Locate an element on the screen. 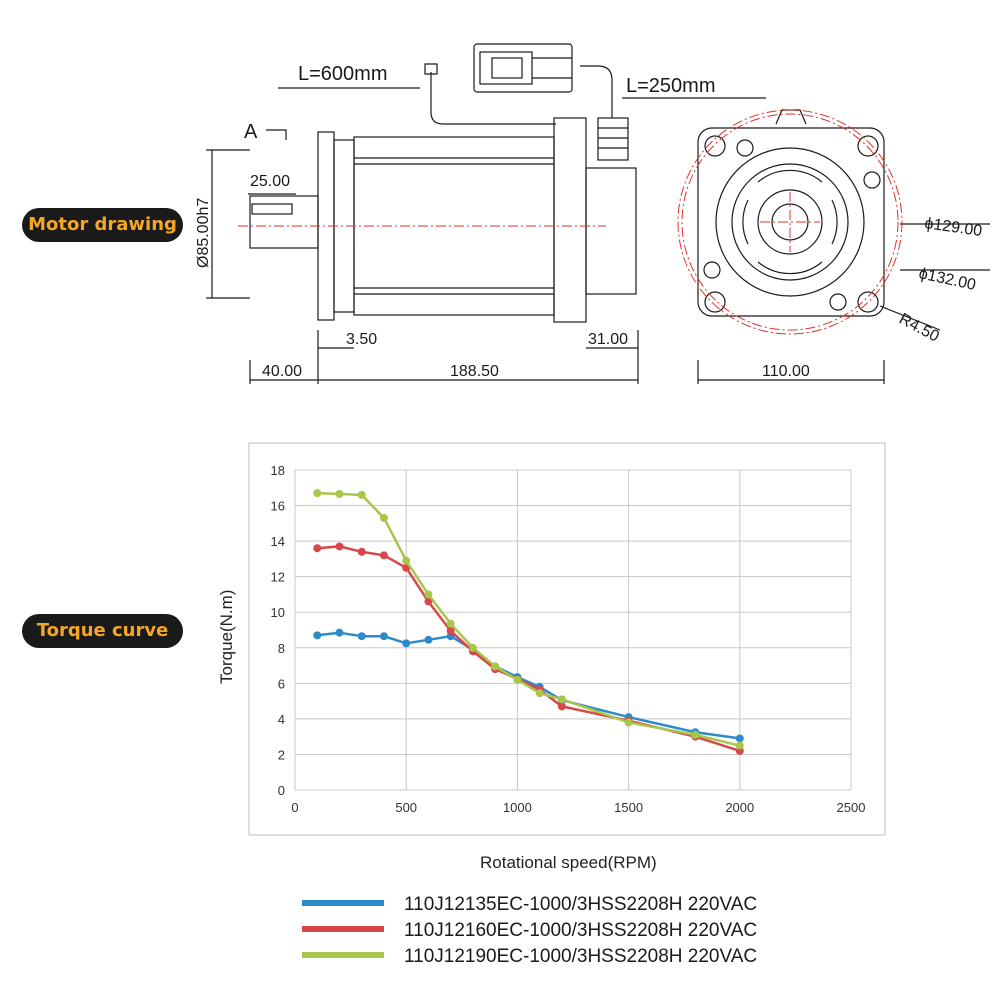 The width and height of the screenshot is (1000, 1000). mount-hole-br is located at coordinates (868, 302).